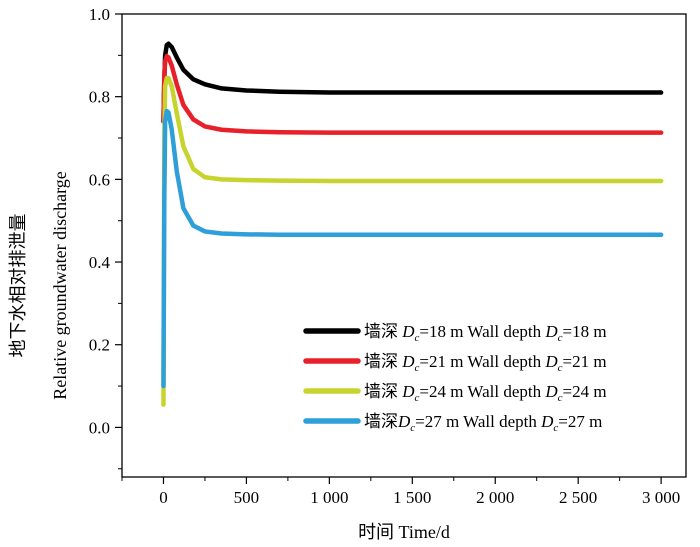  Describe the element at coordinates (39, 285) in the screenshot. I see `y-axis-label: 地下水相对排泄量 Relative groundwater discharge` at that location.